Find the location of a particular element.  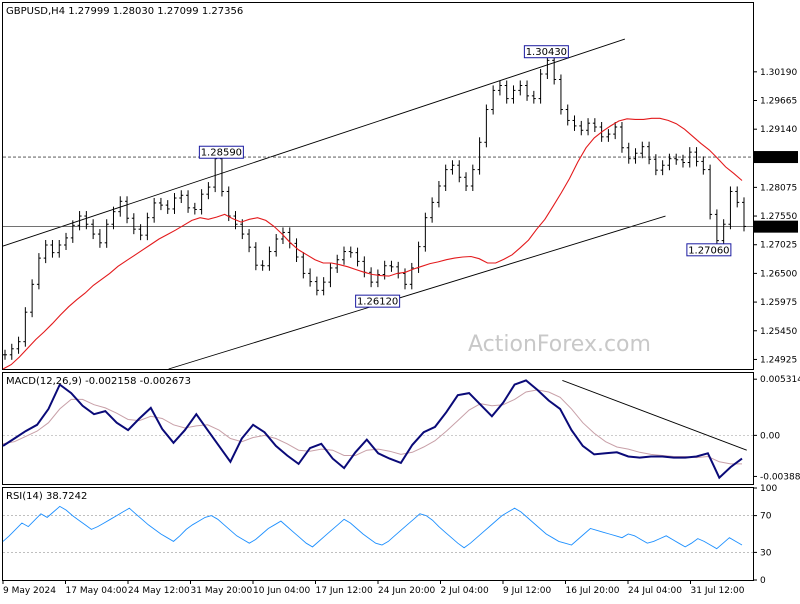

annotation-label: 1.27060 is located at coordinates (708, 250).